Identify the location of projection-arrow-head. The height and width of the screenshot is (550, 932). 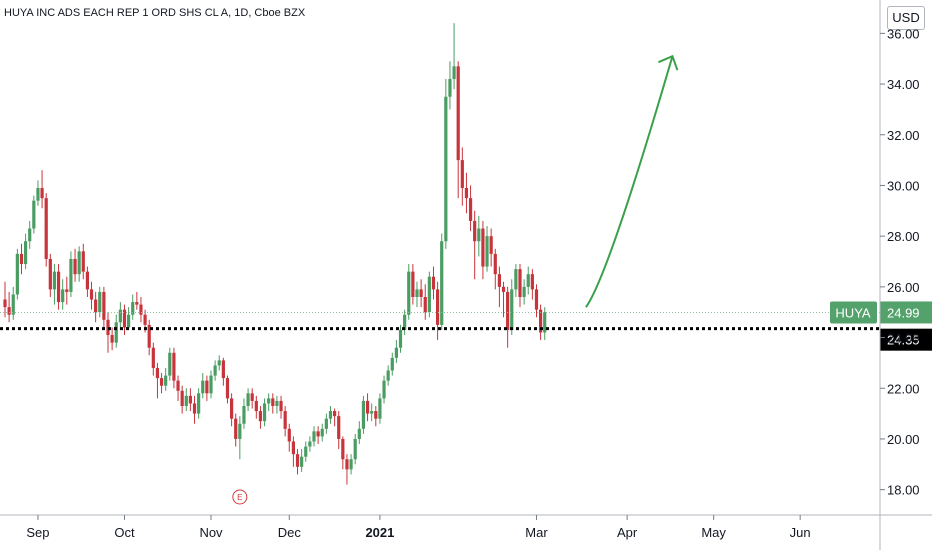
(668, 62).